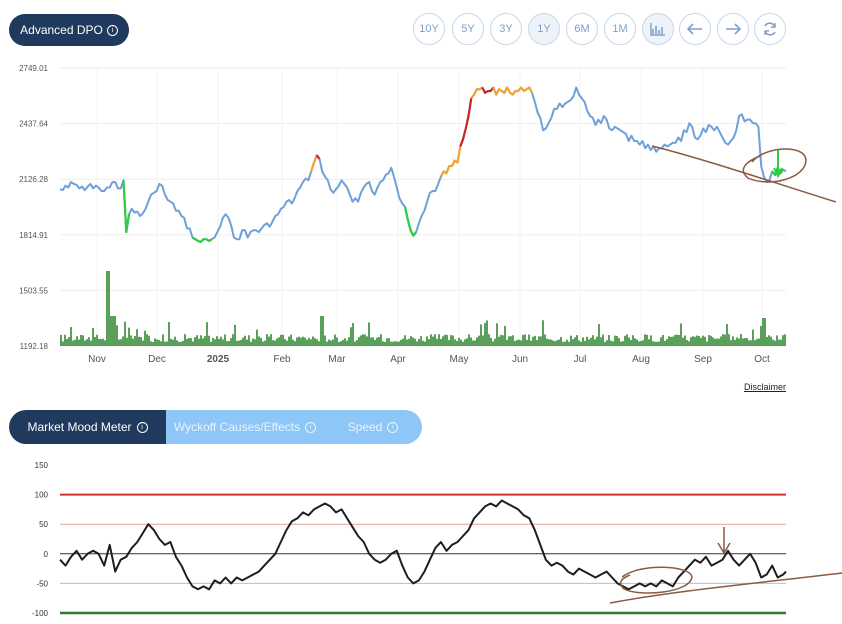  Describe the element at coordinates (468, 29) in the screenshot. I see `range-5y-button: 5Y` at that location.